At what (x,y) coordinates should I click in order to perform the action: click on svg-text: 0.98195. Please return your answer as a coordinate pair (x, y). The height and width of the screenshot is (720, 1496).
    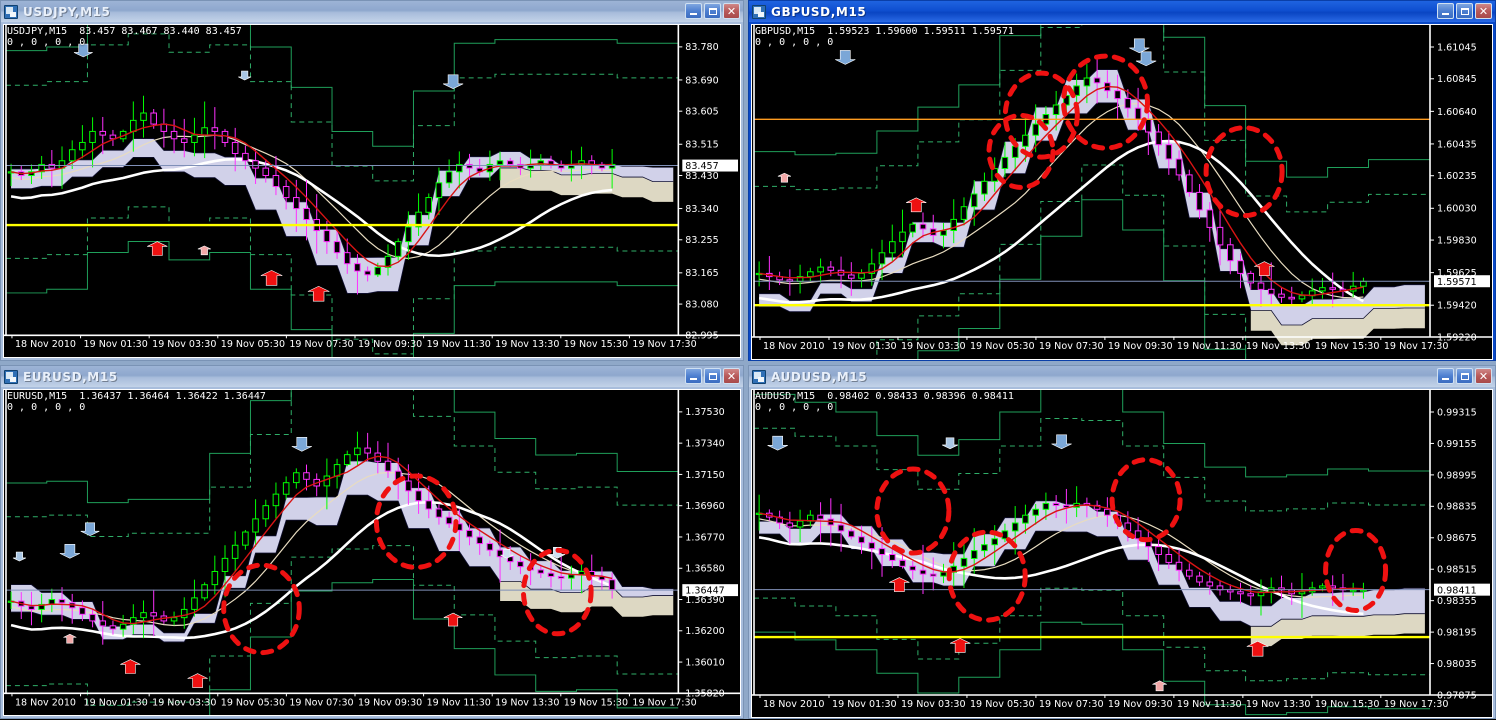
    Looking at the image, I should click on (1457, 633).